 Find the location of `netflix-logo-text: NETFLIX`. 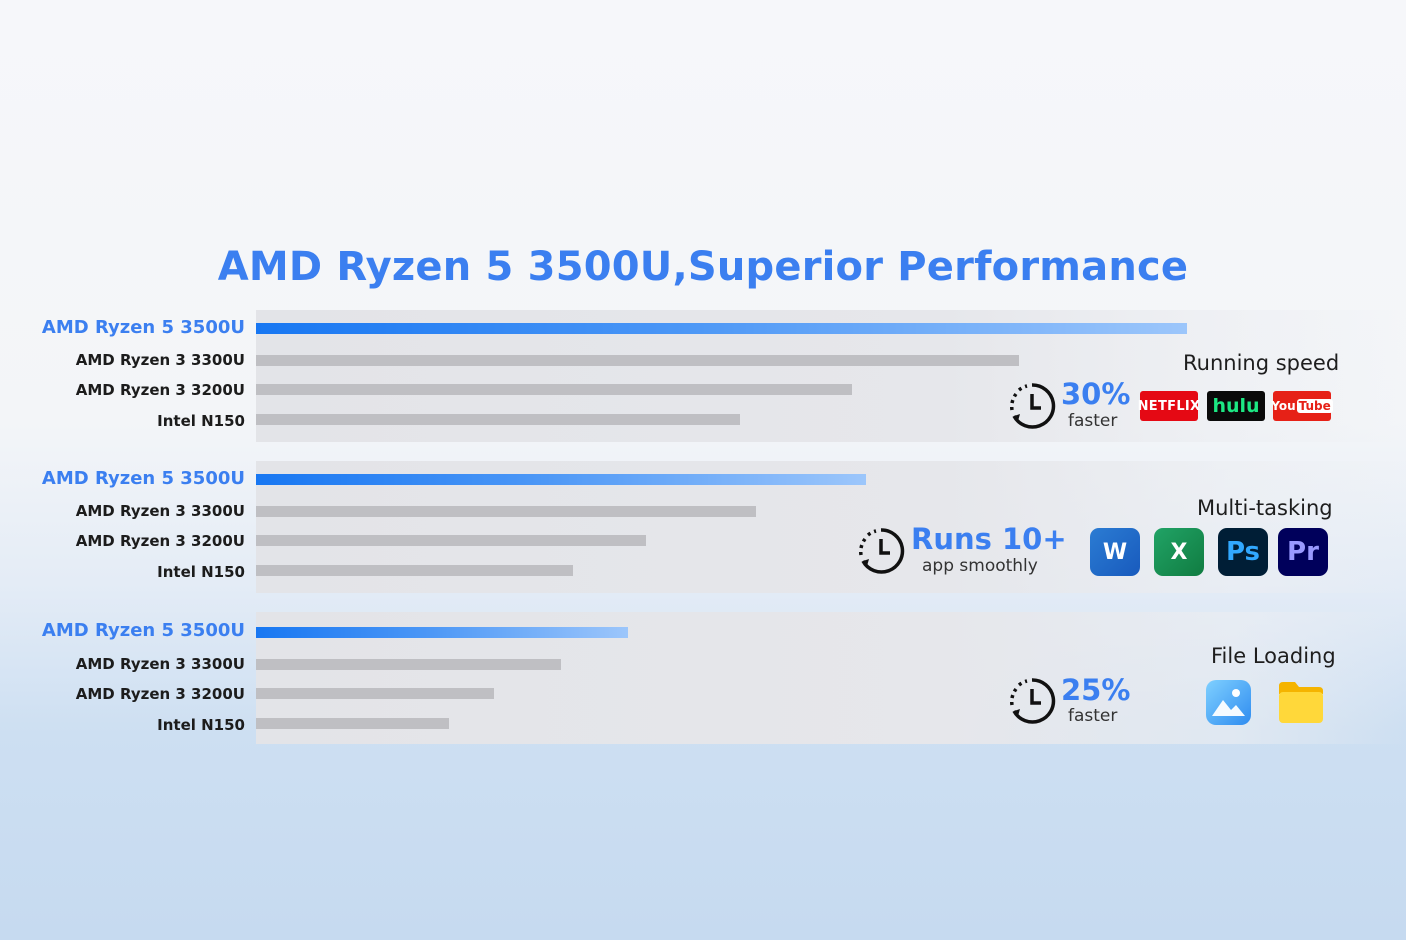

netflix-logo-text: NETFLIX is located at coordinates (1169, 406).